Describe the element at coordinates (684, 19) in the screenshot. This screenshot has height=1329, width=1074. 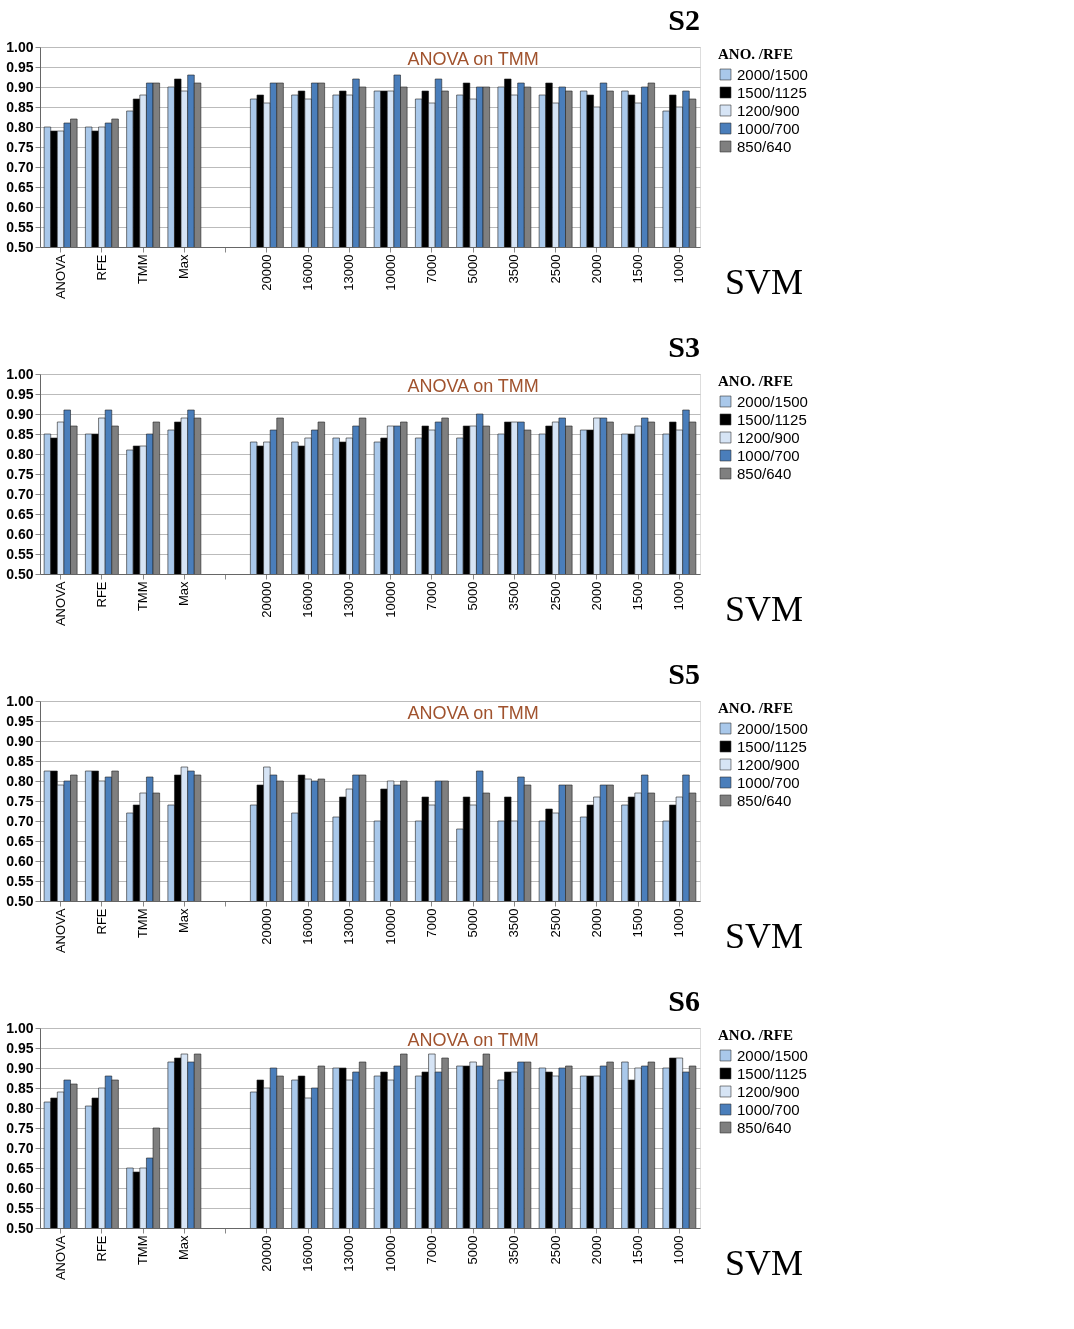
I see `chart-title: S2` at that location.